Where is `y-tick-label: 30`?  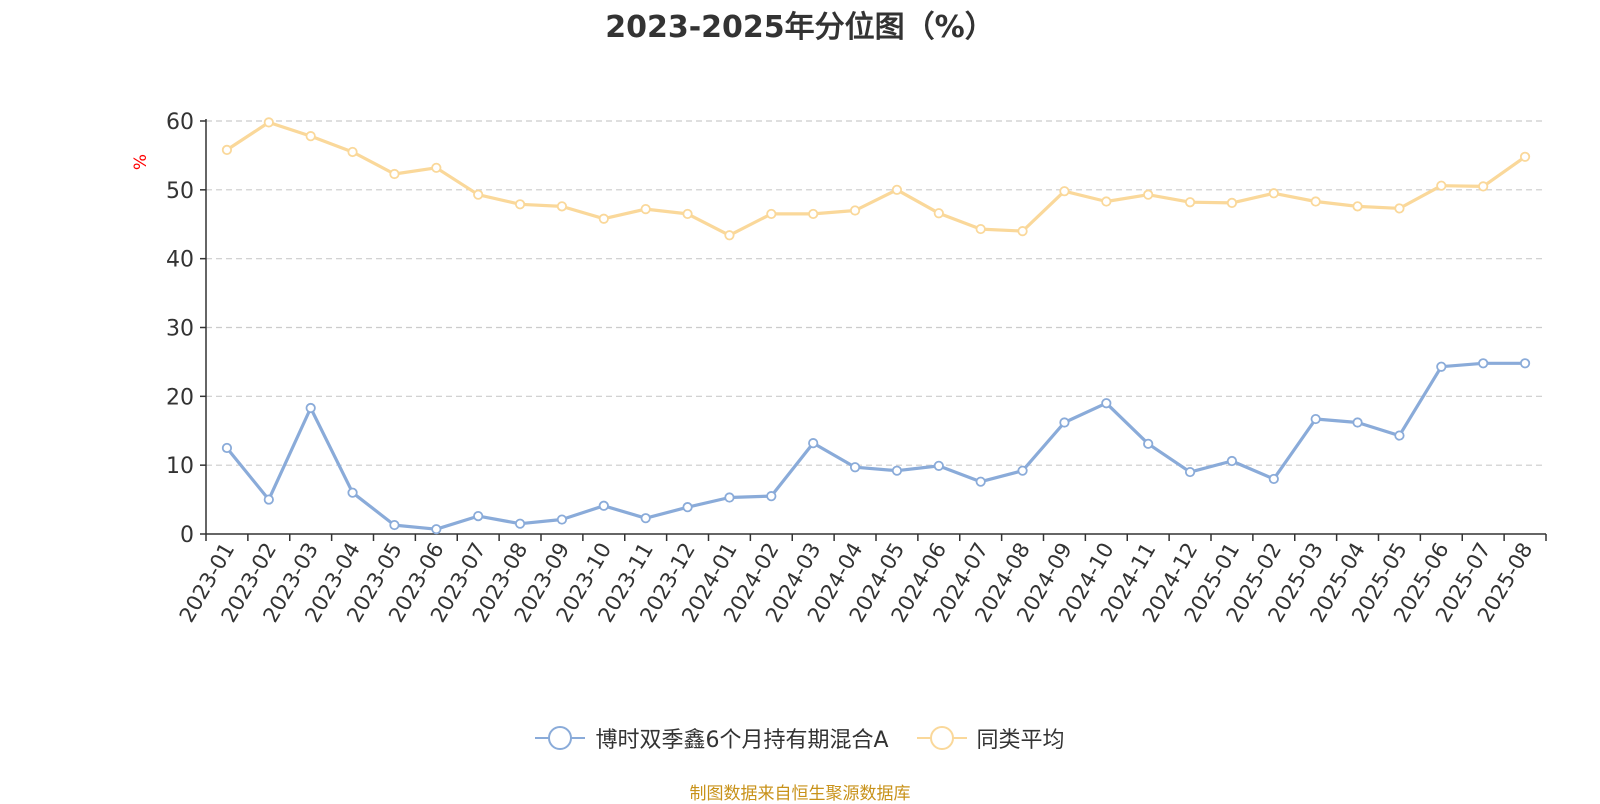 y-tick-label: 30 is located at coordinates (180, 329).